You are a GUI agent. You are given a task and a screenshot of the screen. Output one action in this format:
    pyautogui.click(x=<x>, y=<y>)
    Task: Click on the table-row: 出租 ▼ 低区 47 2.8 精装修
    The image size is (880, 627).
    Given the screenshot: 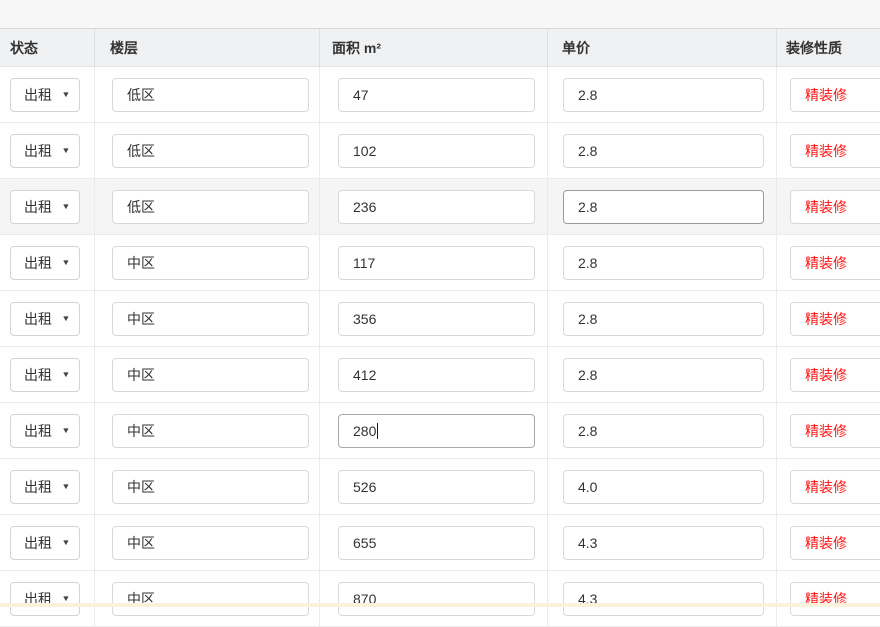 What is the action you would take?
    pyautogui.click(x=440, y=95)
    